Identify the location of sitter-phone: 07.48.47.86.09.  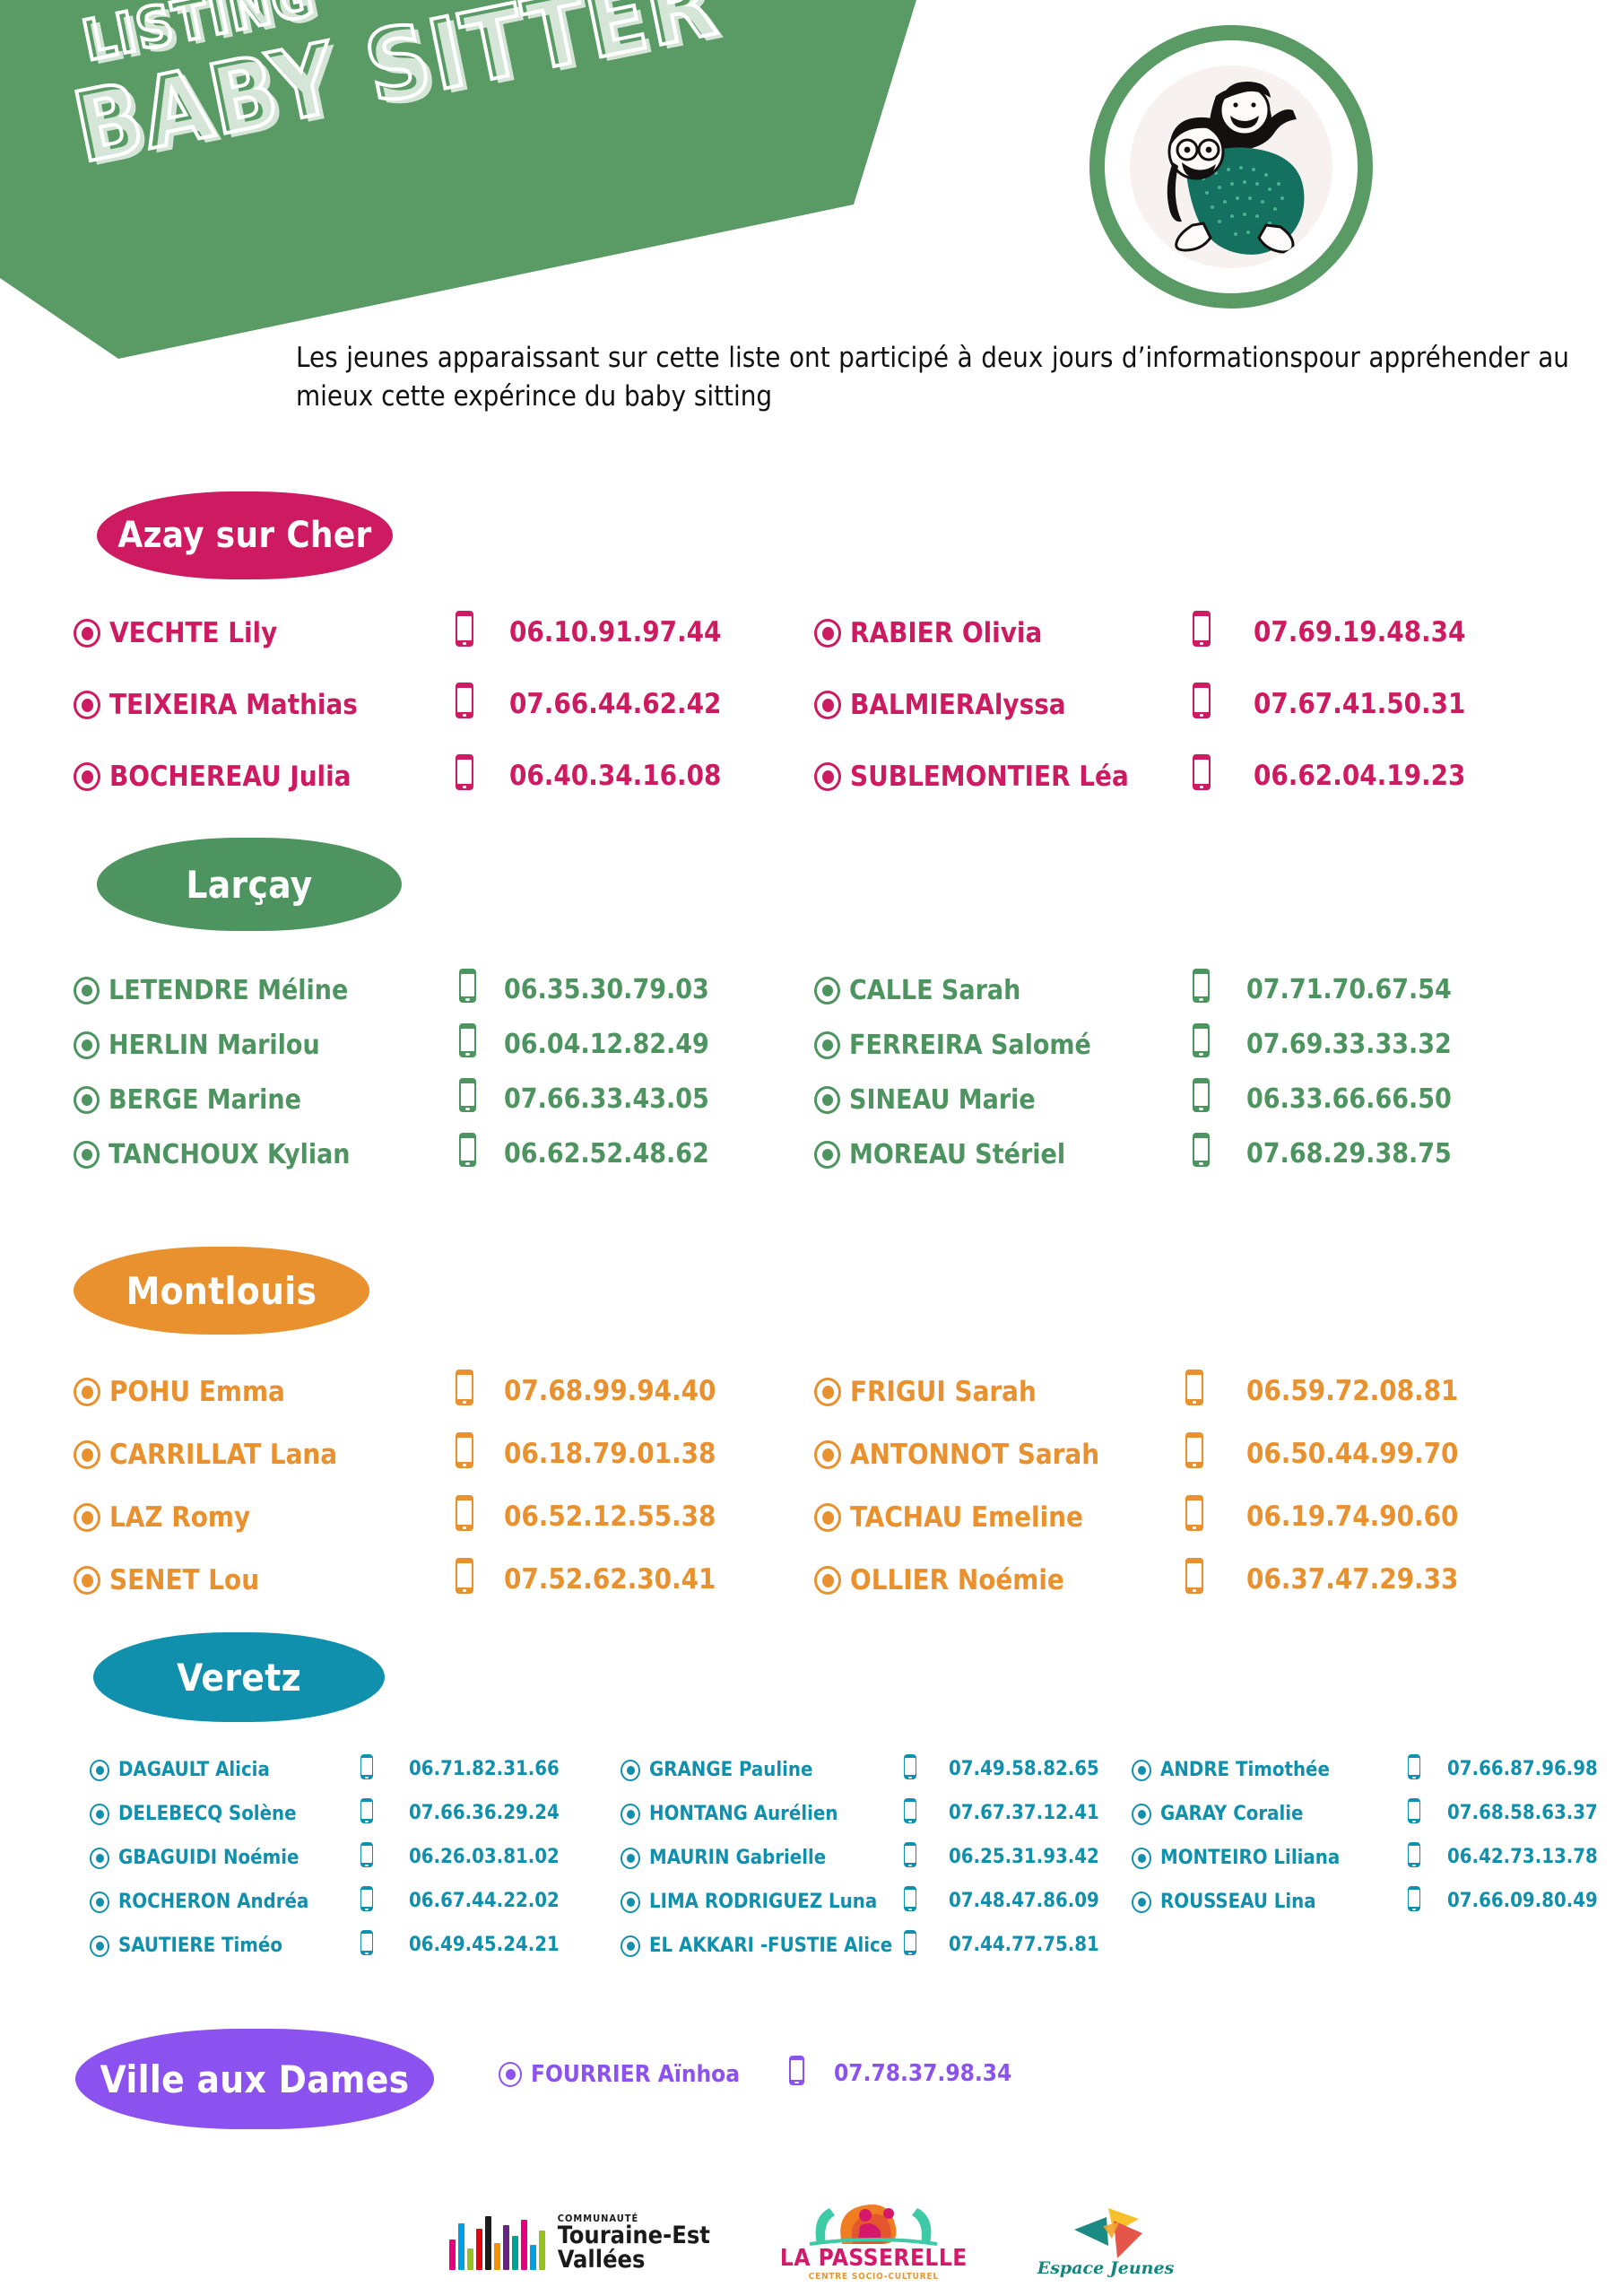
(1024, 1901).